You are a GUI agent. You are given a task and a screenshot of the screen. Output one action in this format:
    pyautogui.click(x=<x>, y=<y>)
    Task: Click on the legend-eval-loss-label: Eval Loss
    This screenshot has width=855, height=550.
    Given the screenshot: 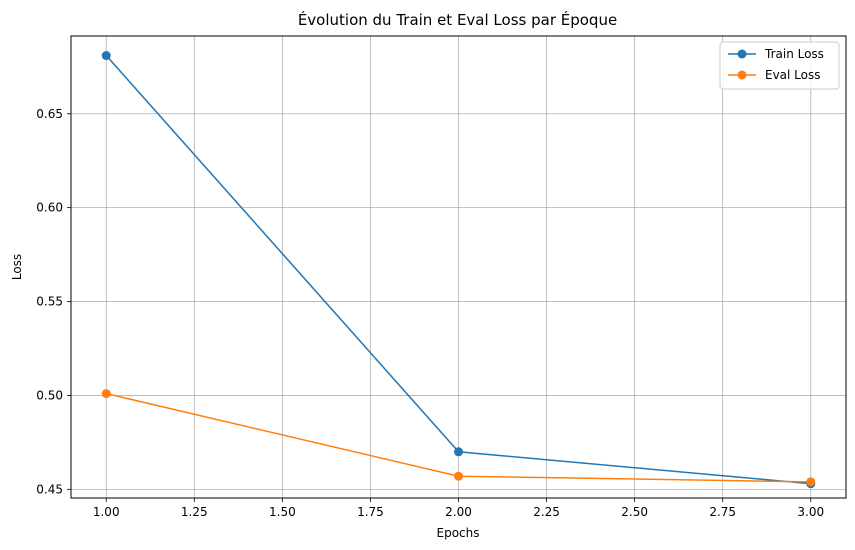 What is the action you would take?
    pyautogui.click(x=793, y=75)
    